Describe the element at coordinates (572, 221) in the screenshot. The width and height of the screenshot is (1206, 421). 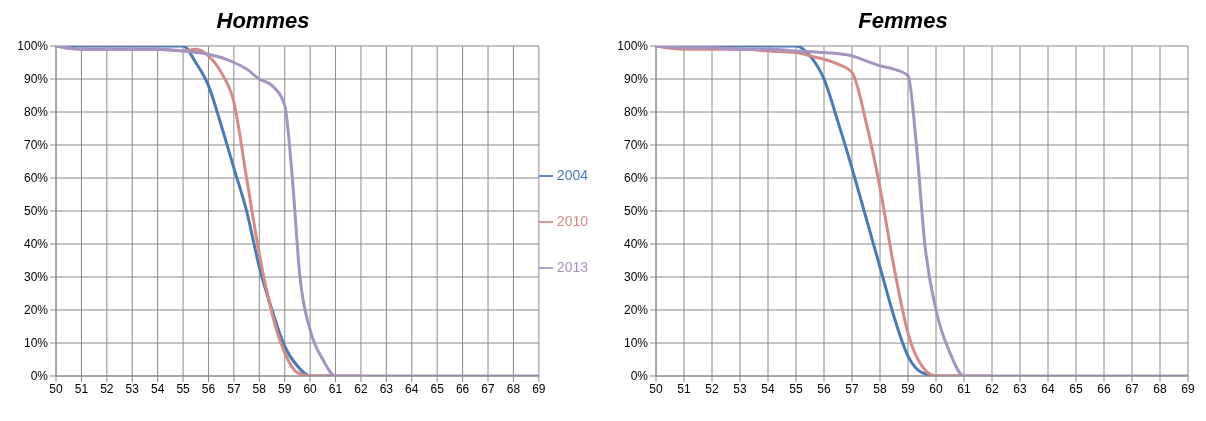
I see `legend-label: 2010` at that location.